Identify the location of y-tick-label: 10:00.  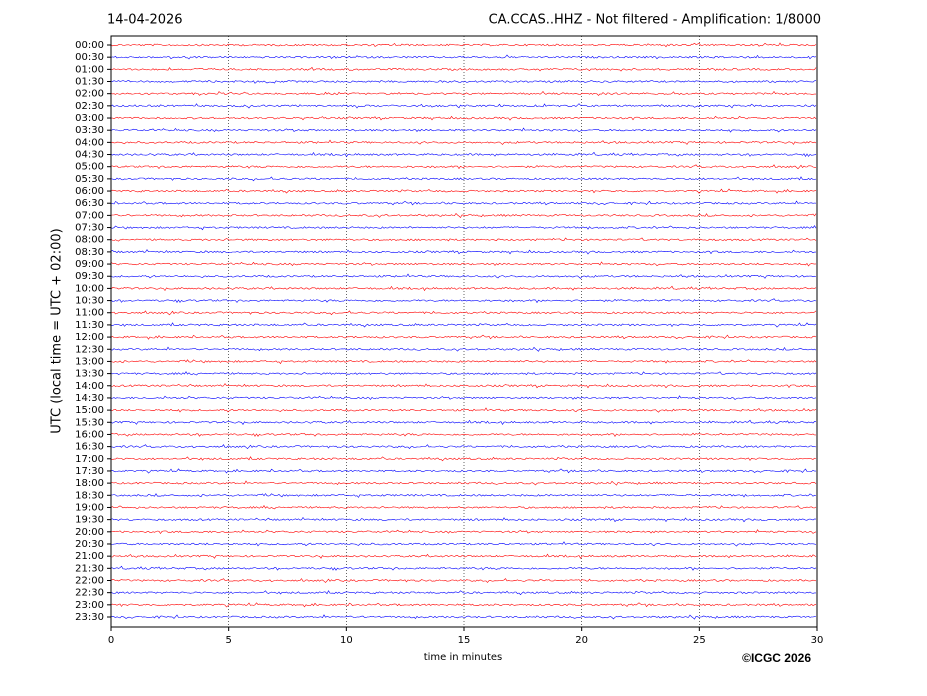
(89, 288).